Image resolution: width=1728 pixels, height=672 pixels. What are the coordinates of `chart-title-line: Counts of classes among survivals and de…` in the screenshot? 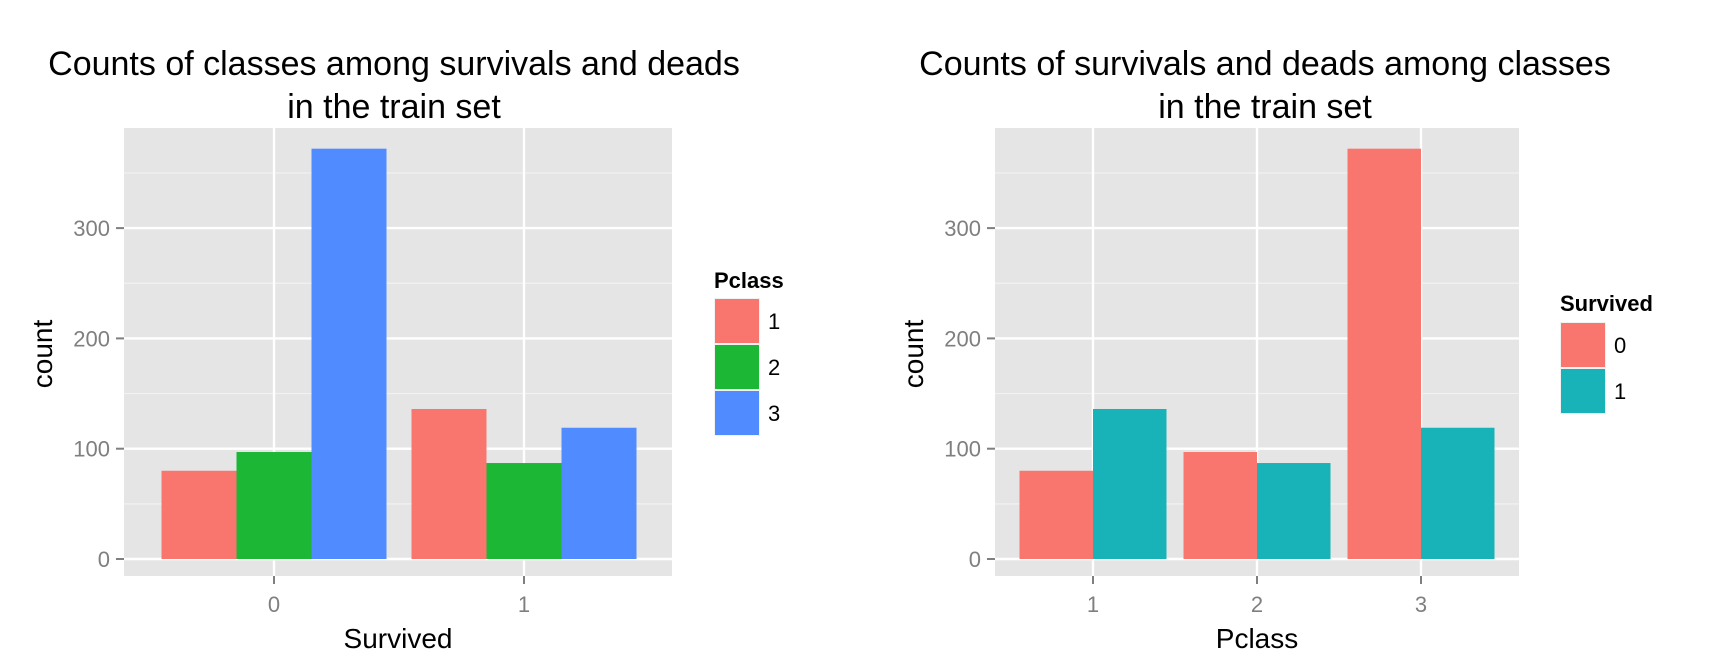 It's located at (394, 64).